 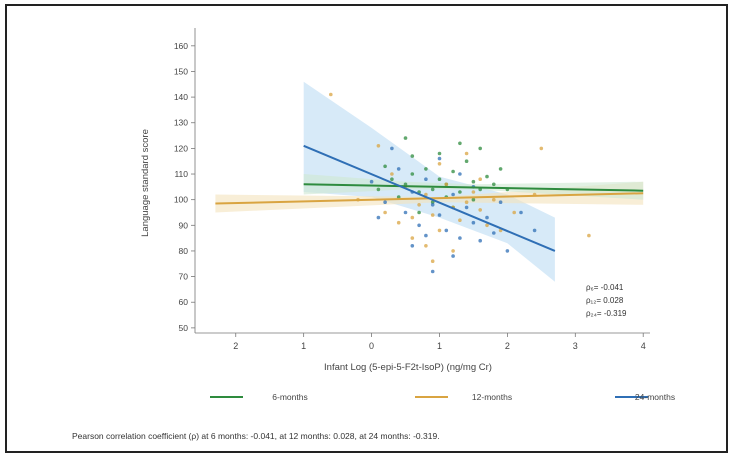 I want to click on fit-line-6-months, so click(x=473, y=187).